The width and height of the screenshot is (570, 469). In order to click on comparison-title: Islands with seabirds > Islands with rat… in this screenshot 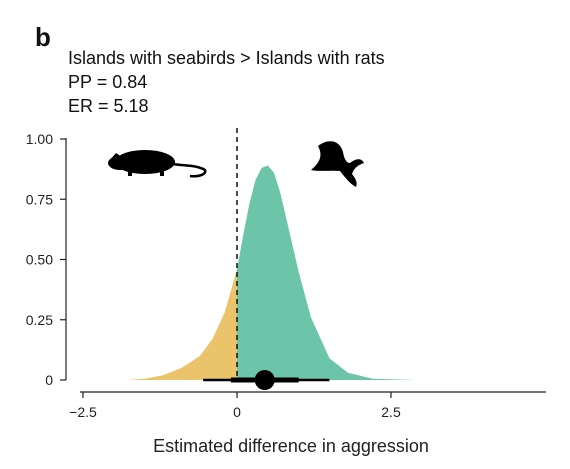, I will do `click(226, 58)`.